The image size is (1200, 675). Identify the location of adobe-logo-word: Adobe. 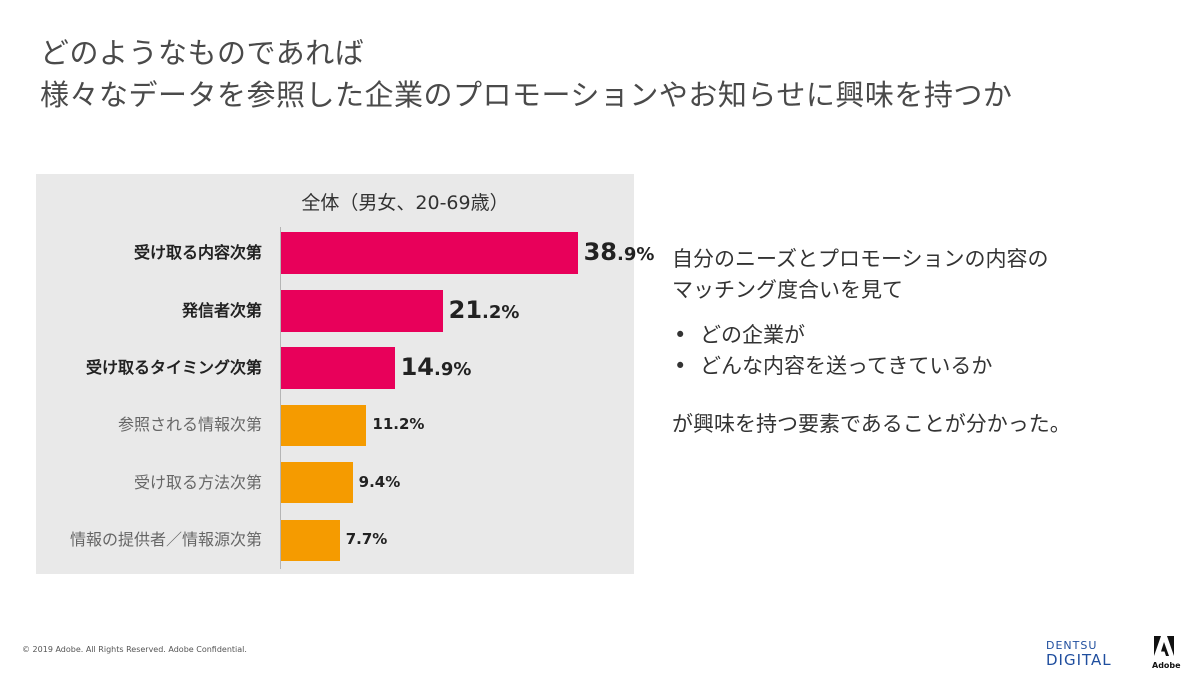
(1166, 665).